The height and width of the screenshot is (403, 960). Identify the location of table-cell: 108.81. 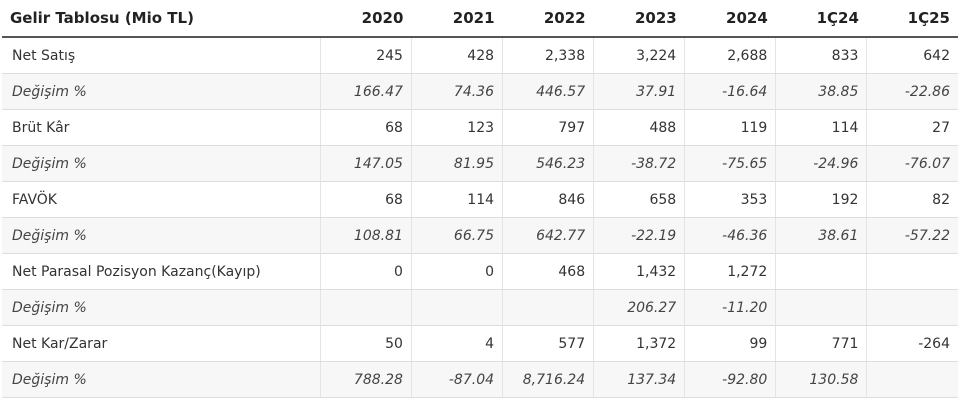
(365, 235).